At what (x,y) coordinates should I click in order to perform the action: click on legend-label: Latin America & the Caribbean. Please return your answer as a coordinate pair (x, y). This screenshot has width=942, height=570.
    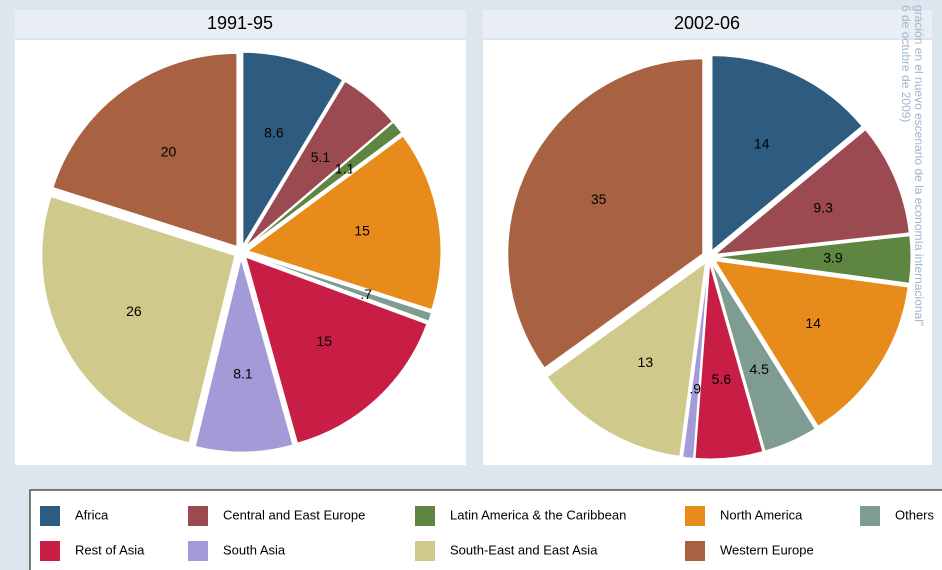
    Looking at the image, I should click on (538, 514).